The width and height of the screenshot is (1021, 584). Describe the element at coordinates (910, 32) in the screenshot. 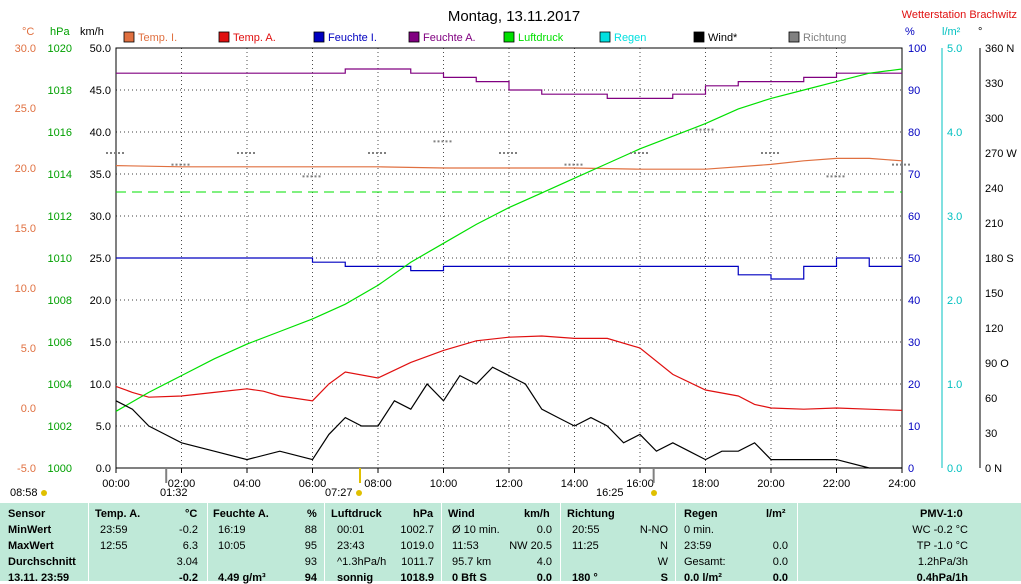

I see `humidity-unit-label: %` at that location.